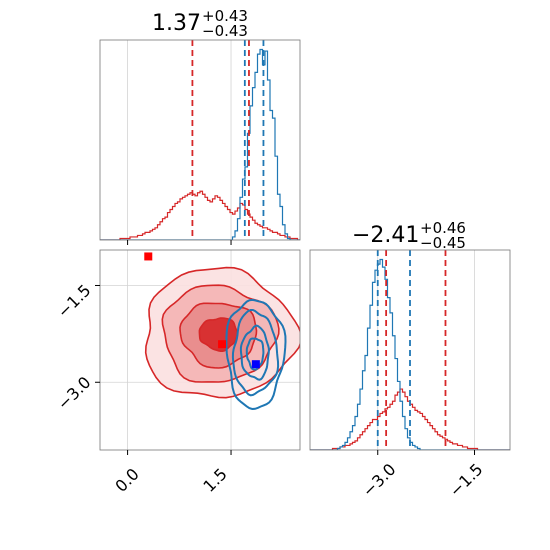  Describe the element at coordinates (202, 310) in the screenshot. I see `joint-markers` at that location.